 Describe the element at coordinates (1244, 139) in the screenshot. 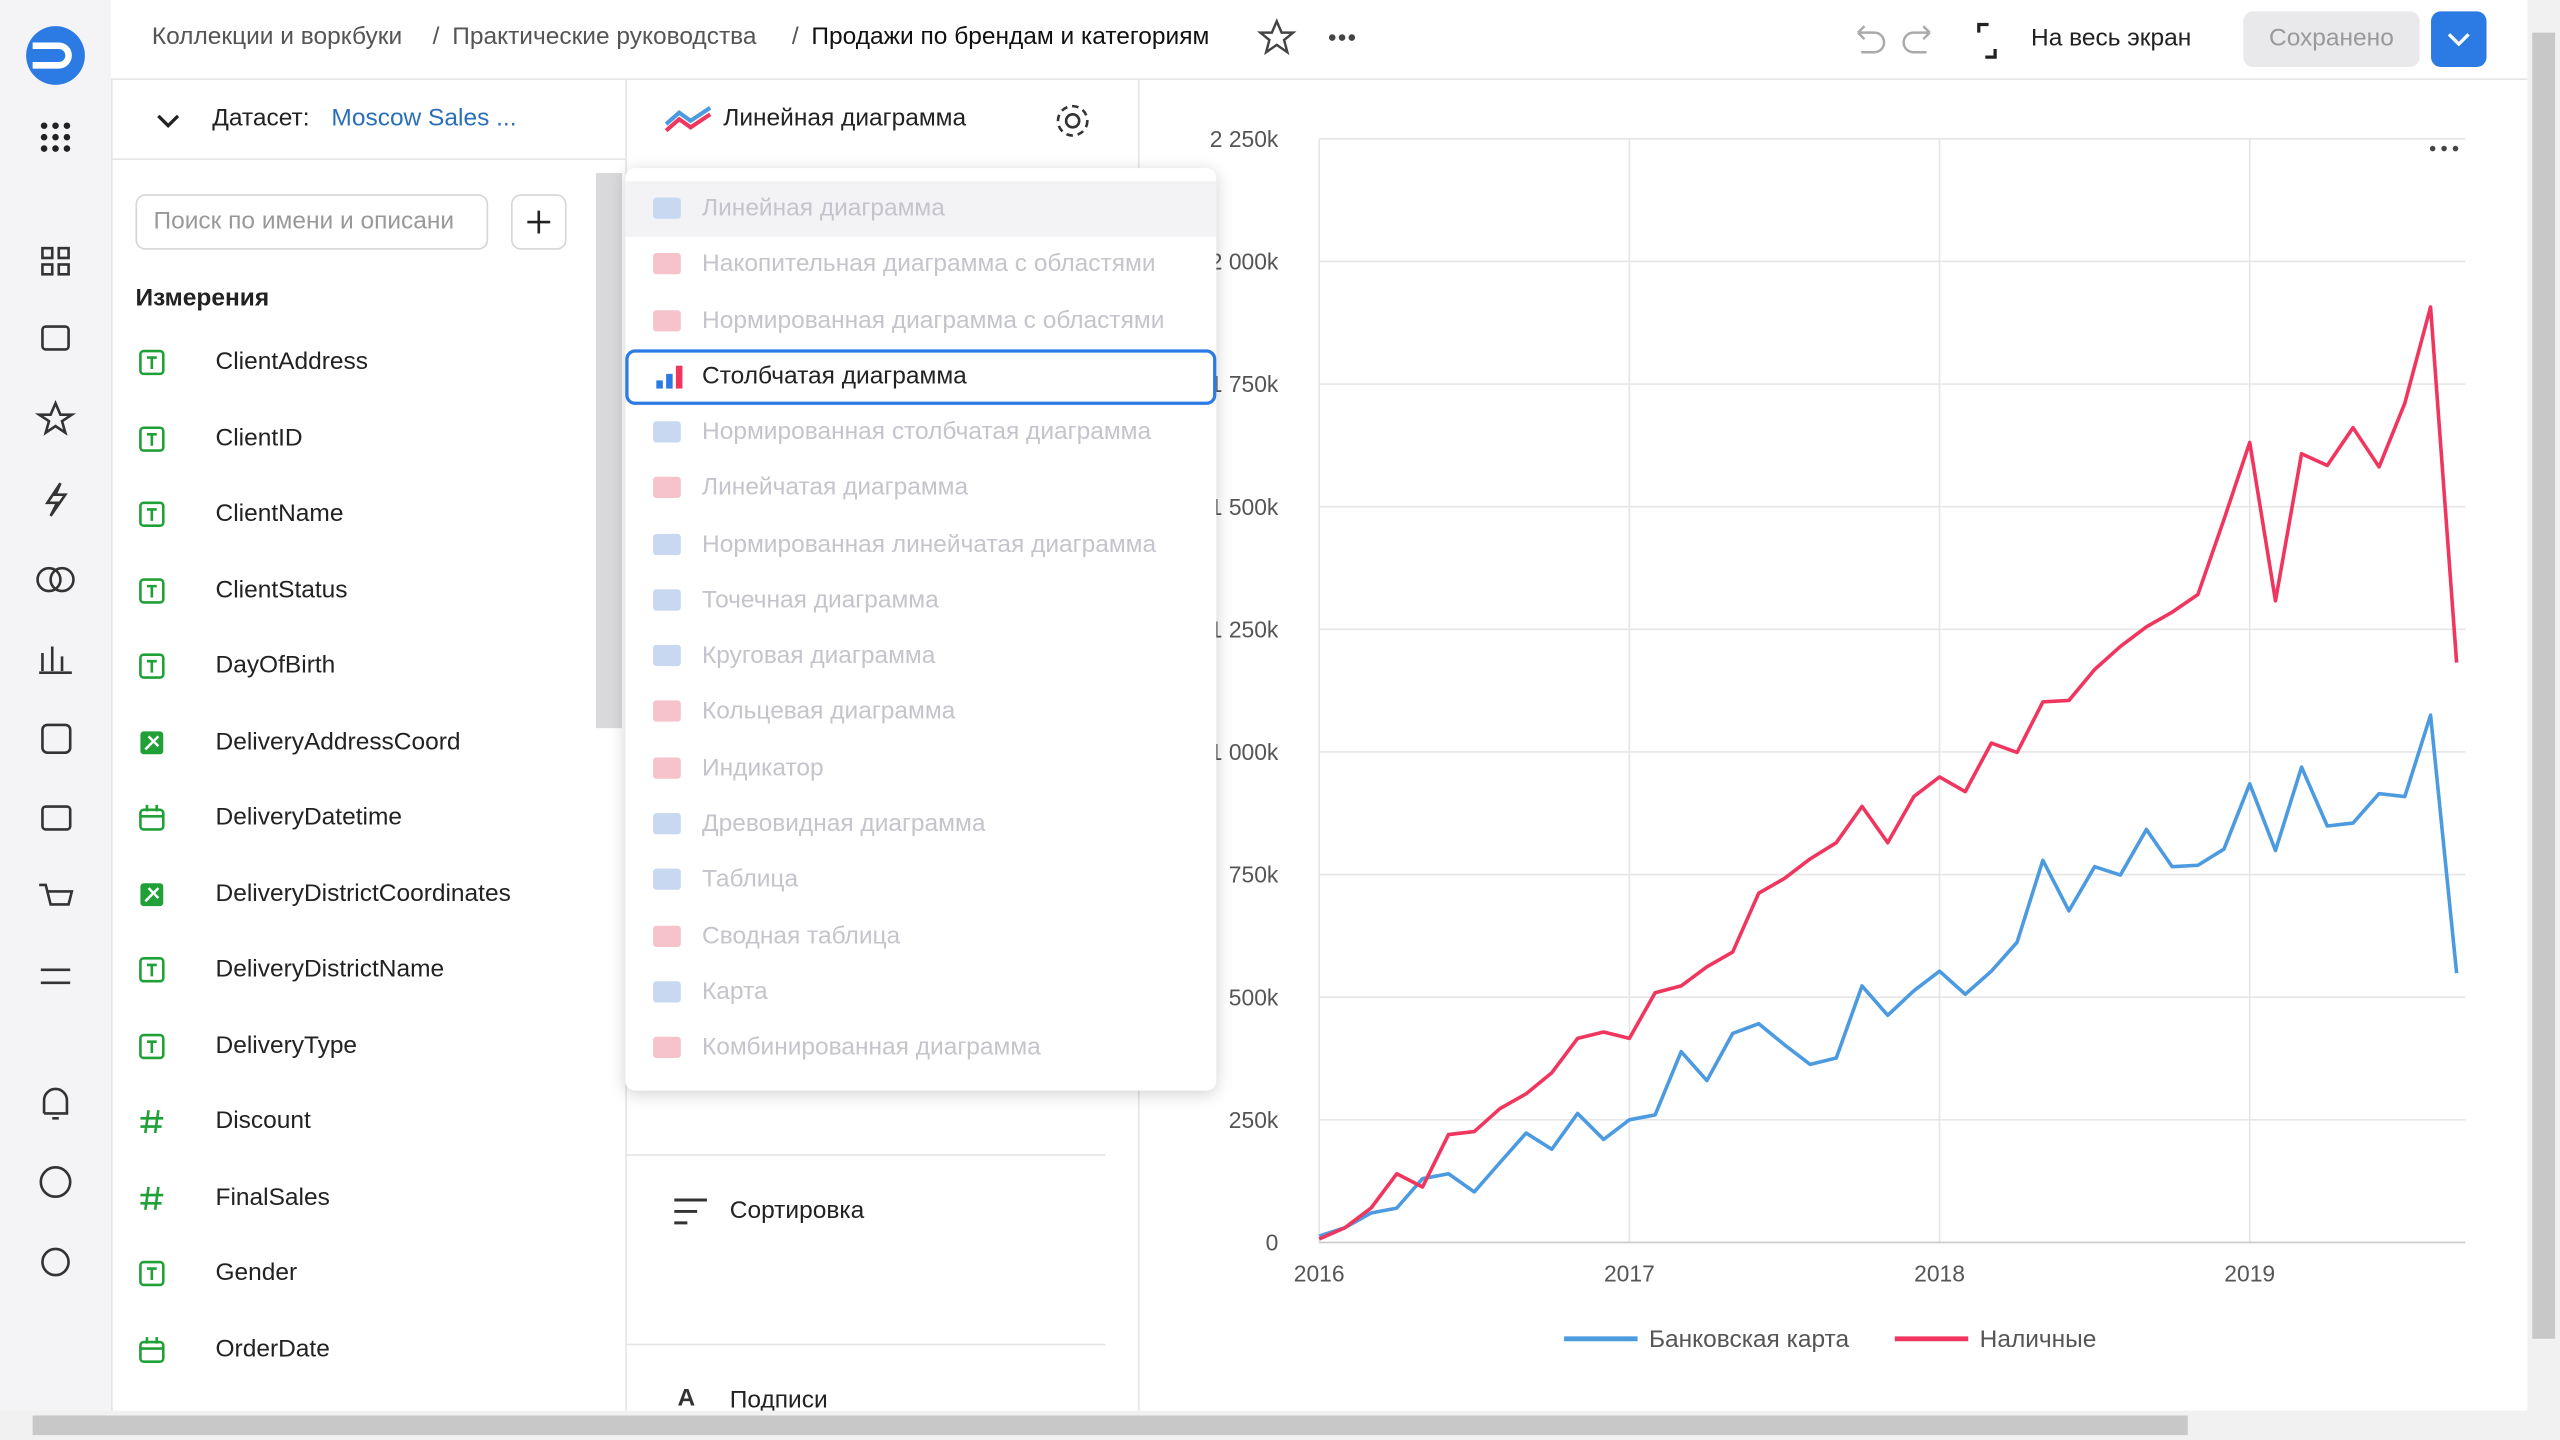

I see `y-tick-label: 2 250k` at that location.